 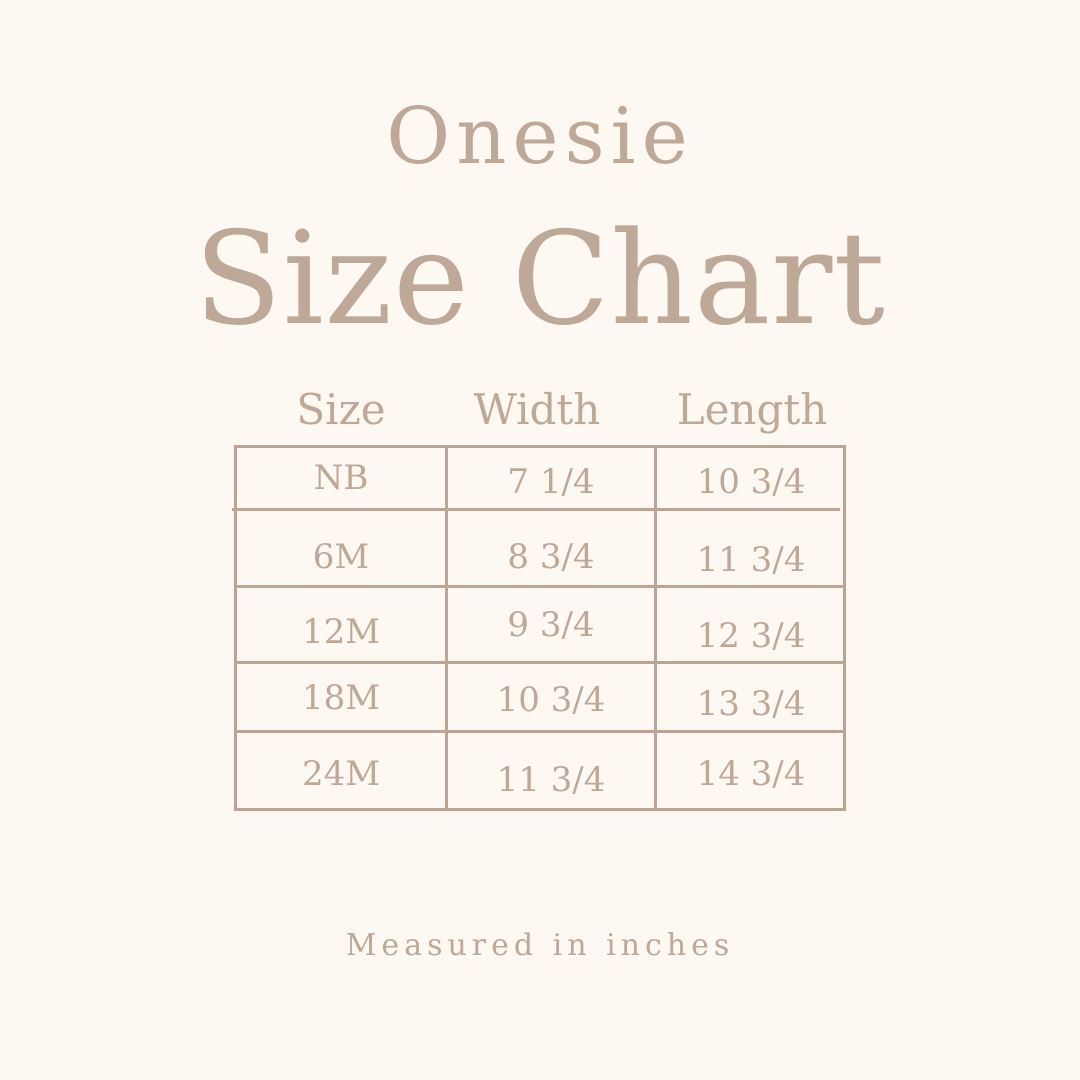 What do you see at coordinates (751, 636) in the screenshot?
I see `cell-length: 12 3/4` at bounding box center [751, 636].